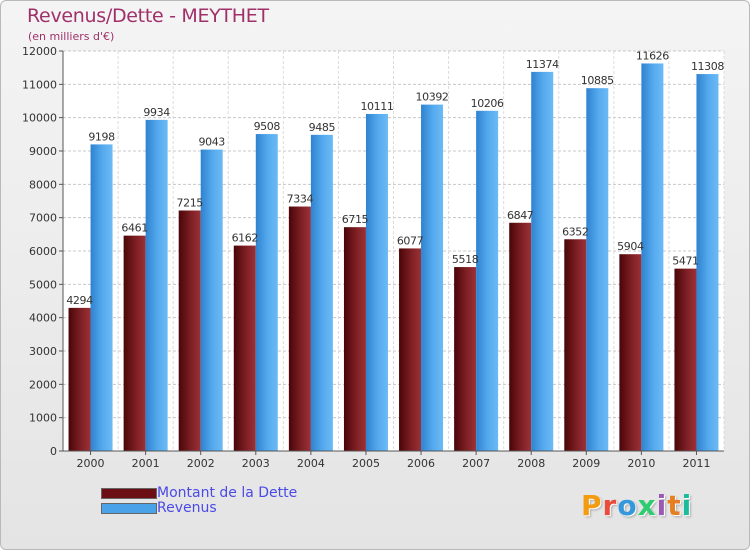  Describe the element at coordinates (637, 505) in the screenshot. I see `proxiti-logo: Proxiti` at that location.